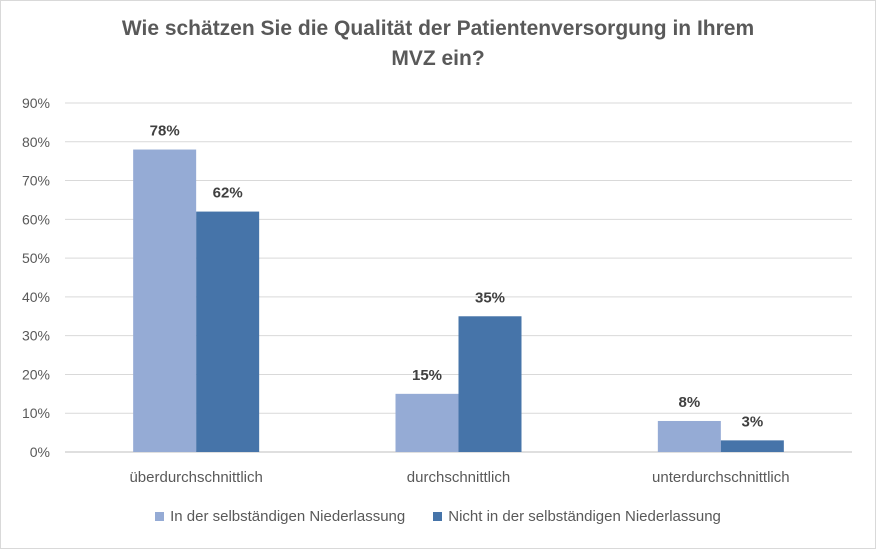  What do you see at coordinates (40, 452) in the screenshot?
I see `y-tick-label: 0%` at bounding box center [40, 452].